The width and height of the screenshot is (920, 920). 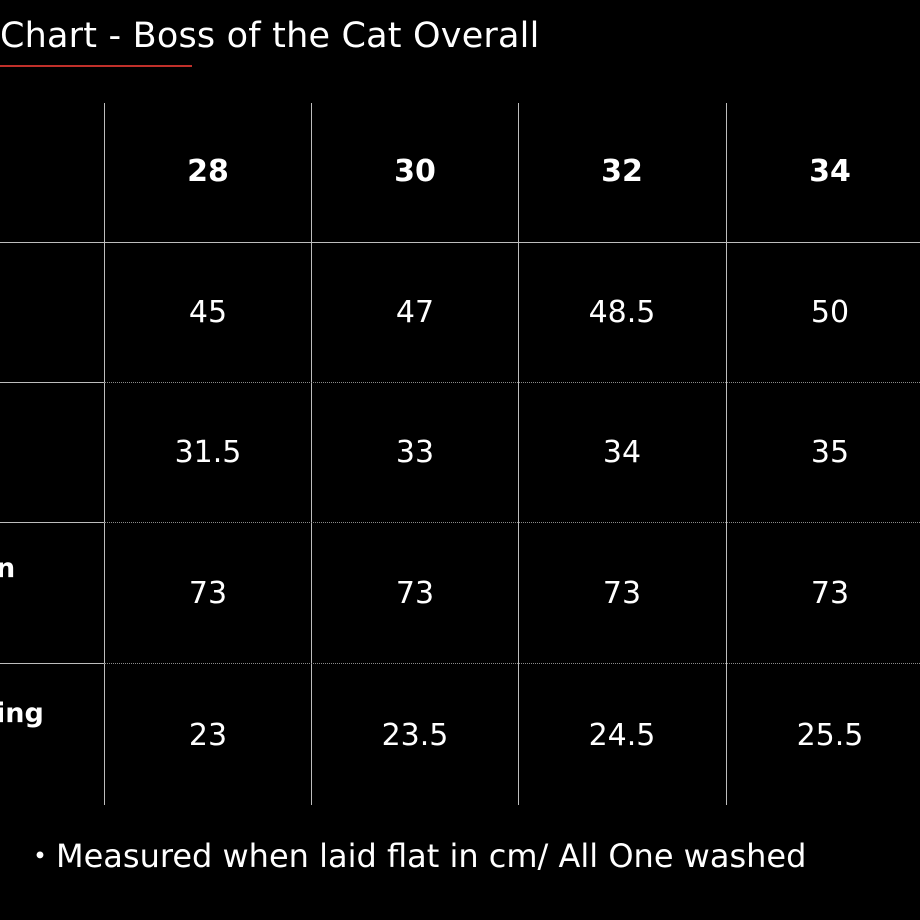 I want to click on table-cell: 31.5, so click(x=208, y=452).